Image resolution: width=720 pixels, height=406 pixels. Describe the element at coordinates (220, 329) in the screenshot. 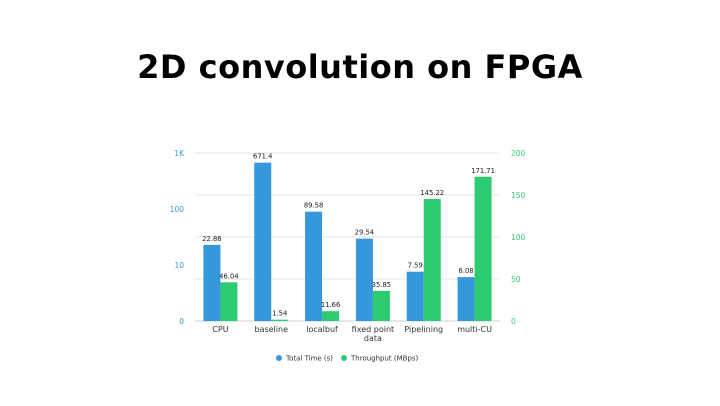

I see `x-tick-label: CPU` at that location.